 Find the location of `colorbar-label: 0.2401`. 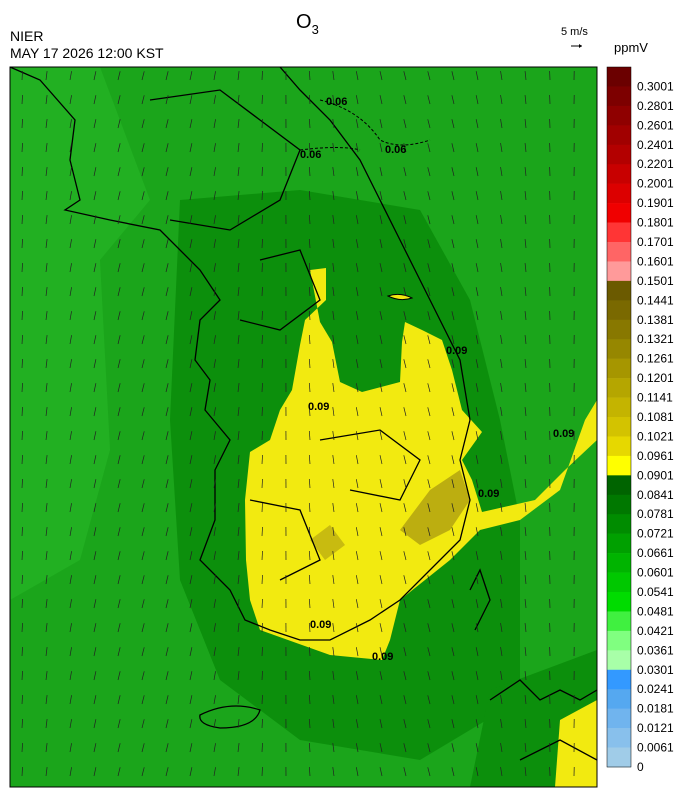

colorbar-label: 0.2401 is located at coordinates (655, 145).